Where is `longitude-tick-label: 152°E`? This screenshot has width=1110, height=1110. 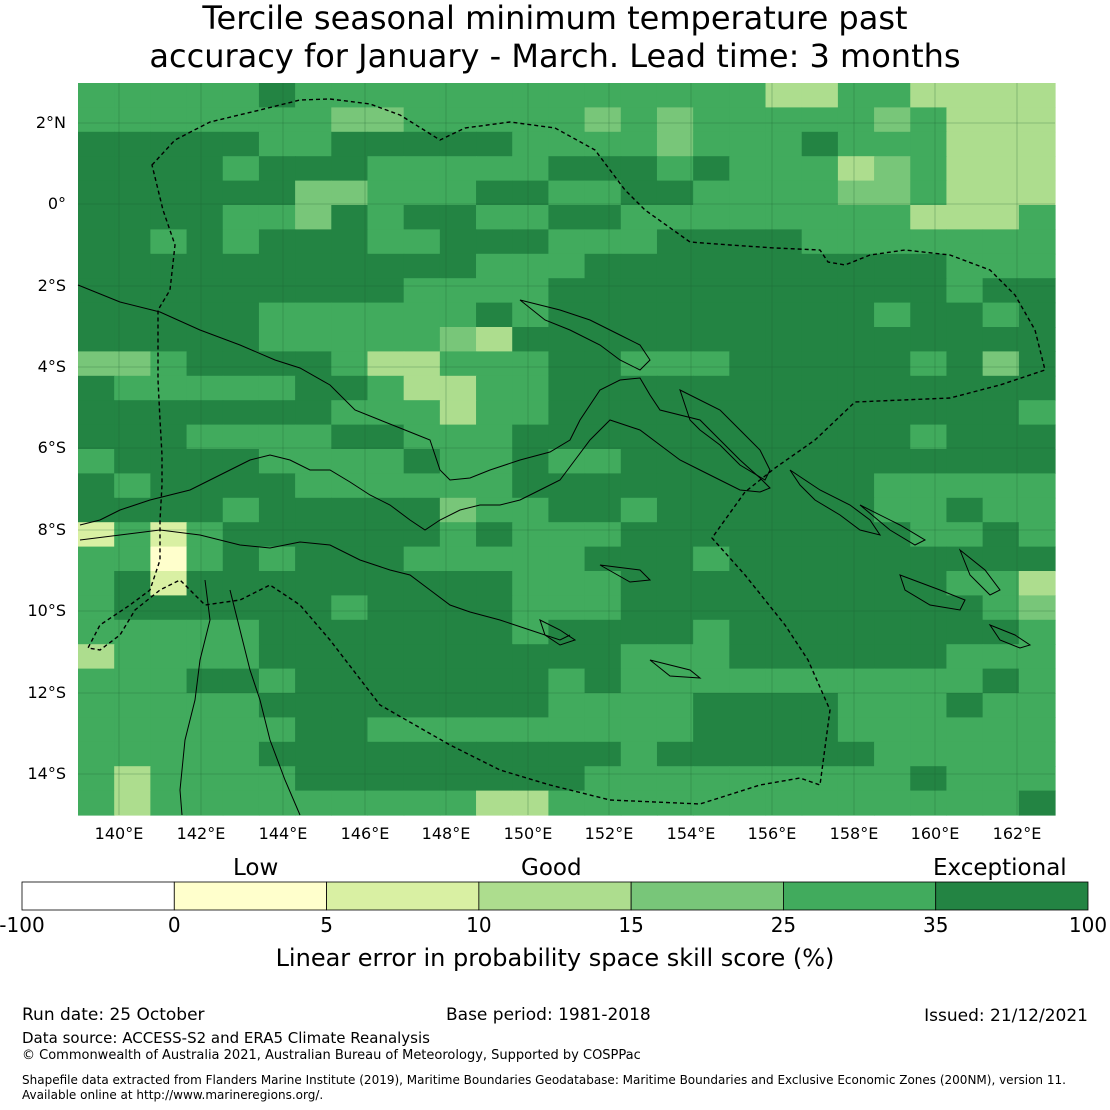
longitude-tick-label: 152°E is located at coordinates (609, 833).